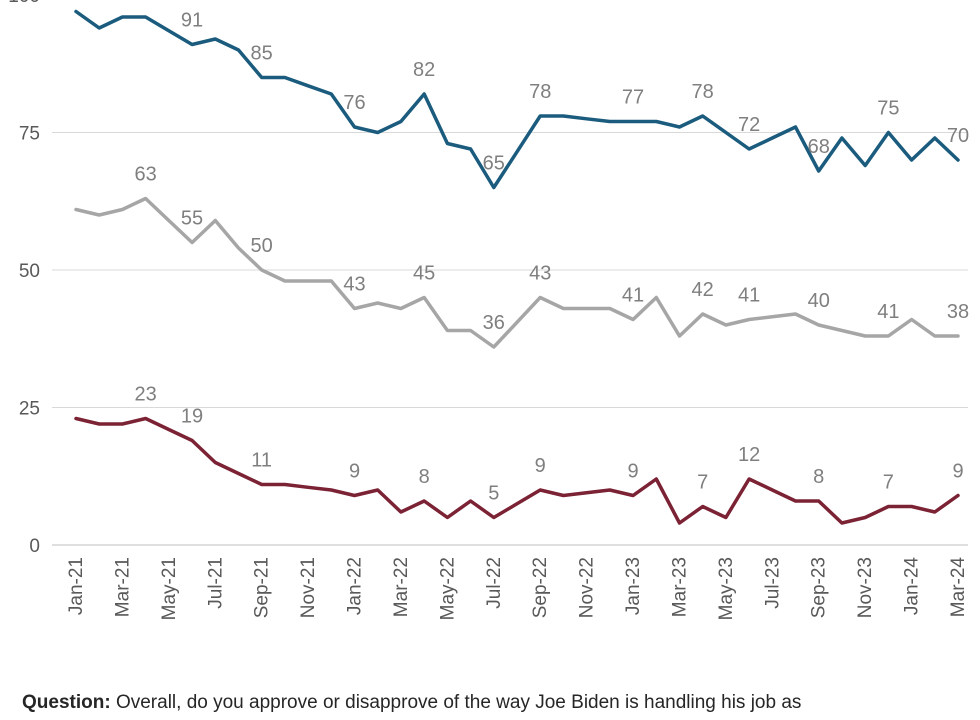 This screenshot has height=720, width=980. What do you see at coordinates (122, 587) in the screenshot?
I see `x-tick-label: Mar-21` at bounding box center [122, 587].